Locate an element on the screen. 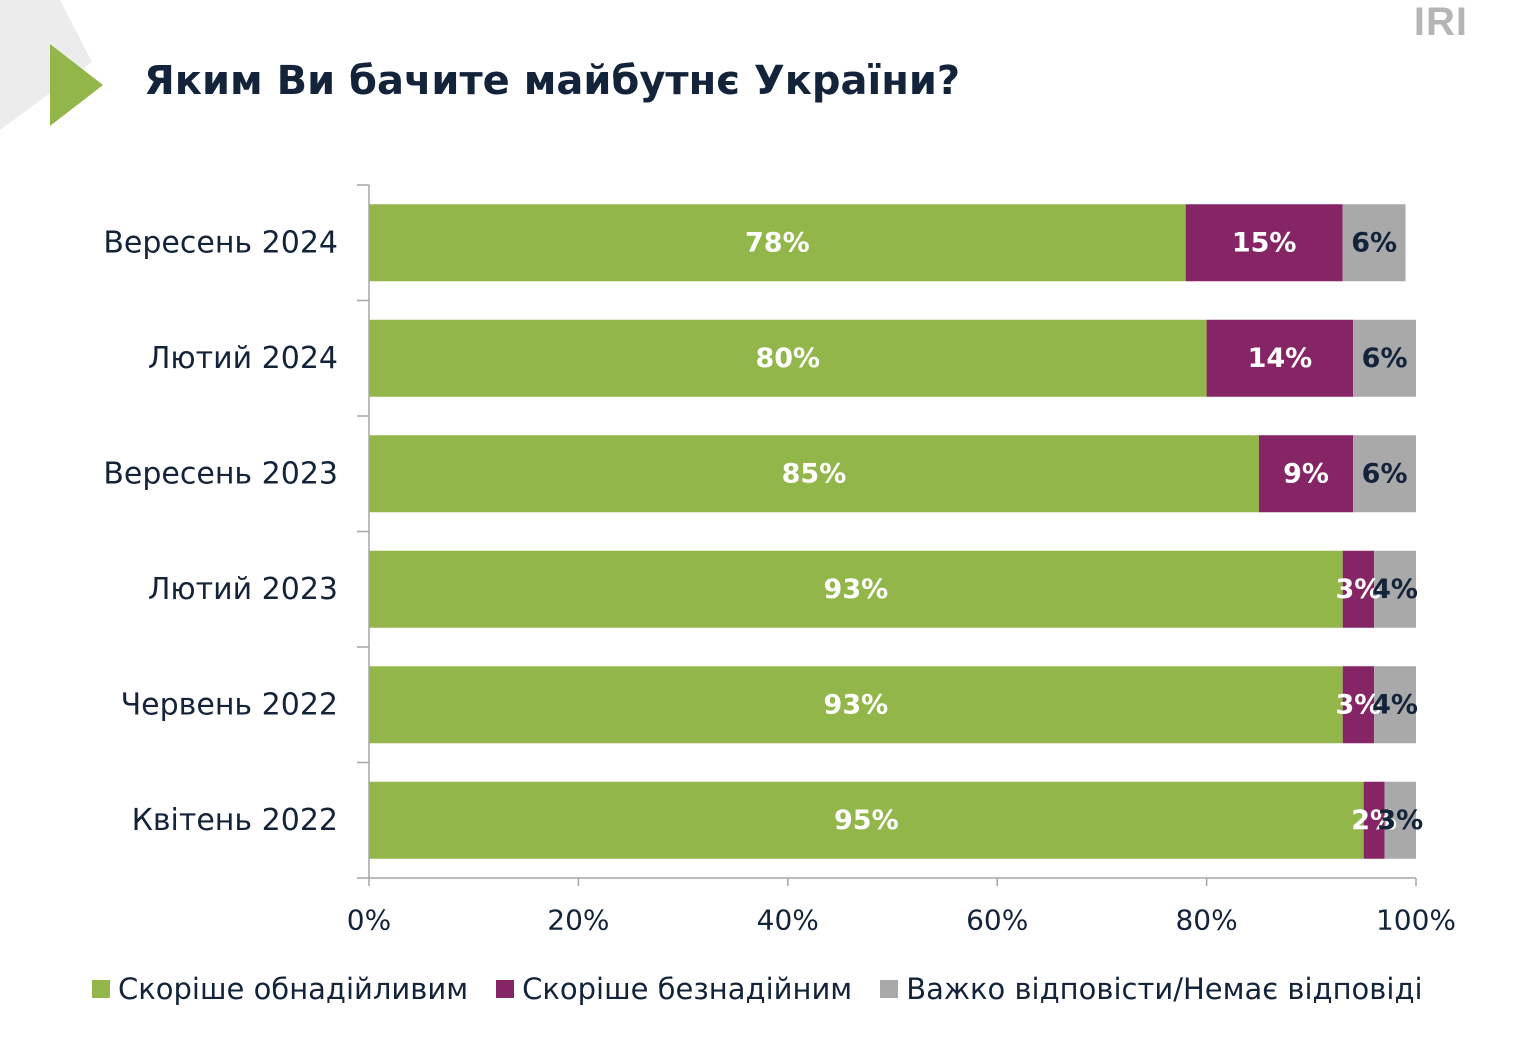 The height and width of the screenshot is (1042, 1524). x-tick-label: 20% is located at coordinates (578, 920).